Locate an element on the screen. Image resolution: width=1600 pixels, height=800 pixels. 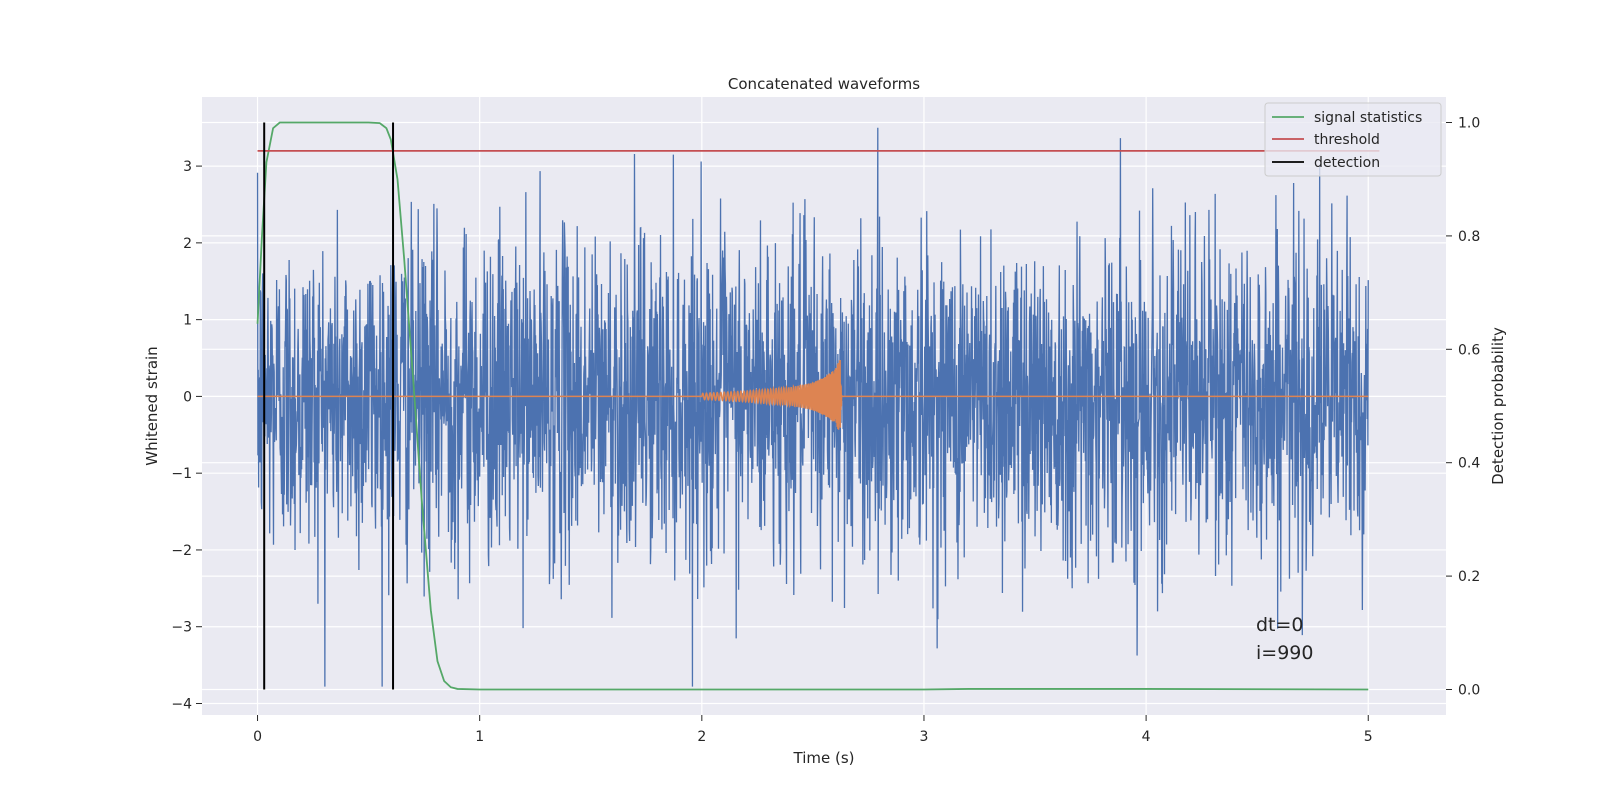
right-y-axis-label: Detection probability is located at coordinates (1498, 406).